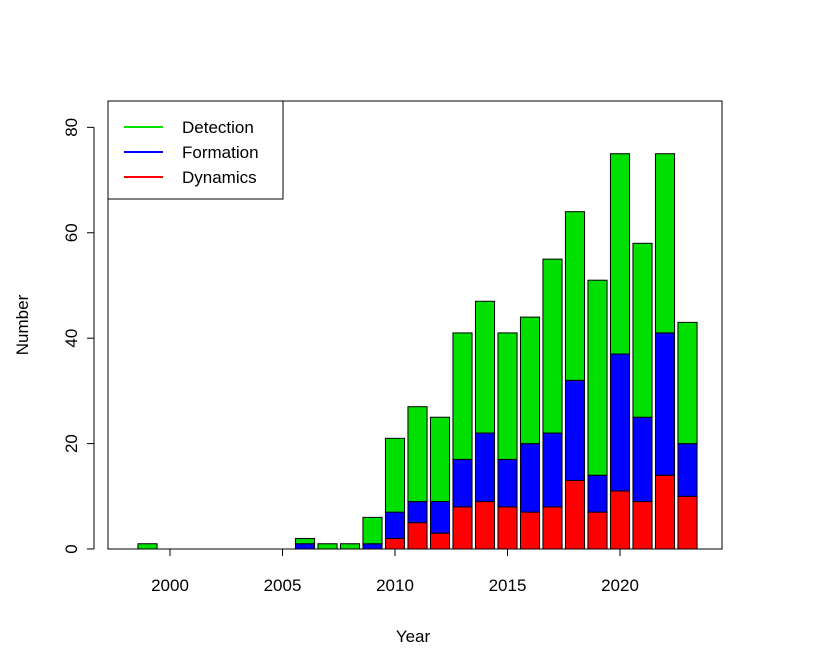  Describe the element at coordinates (687, 470) in the screenshot. I see `bar-formation-2023` at that location.